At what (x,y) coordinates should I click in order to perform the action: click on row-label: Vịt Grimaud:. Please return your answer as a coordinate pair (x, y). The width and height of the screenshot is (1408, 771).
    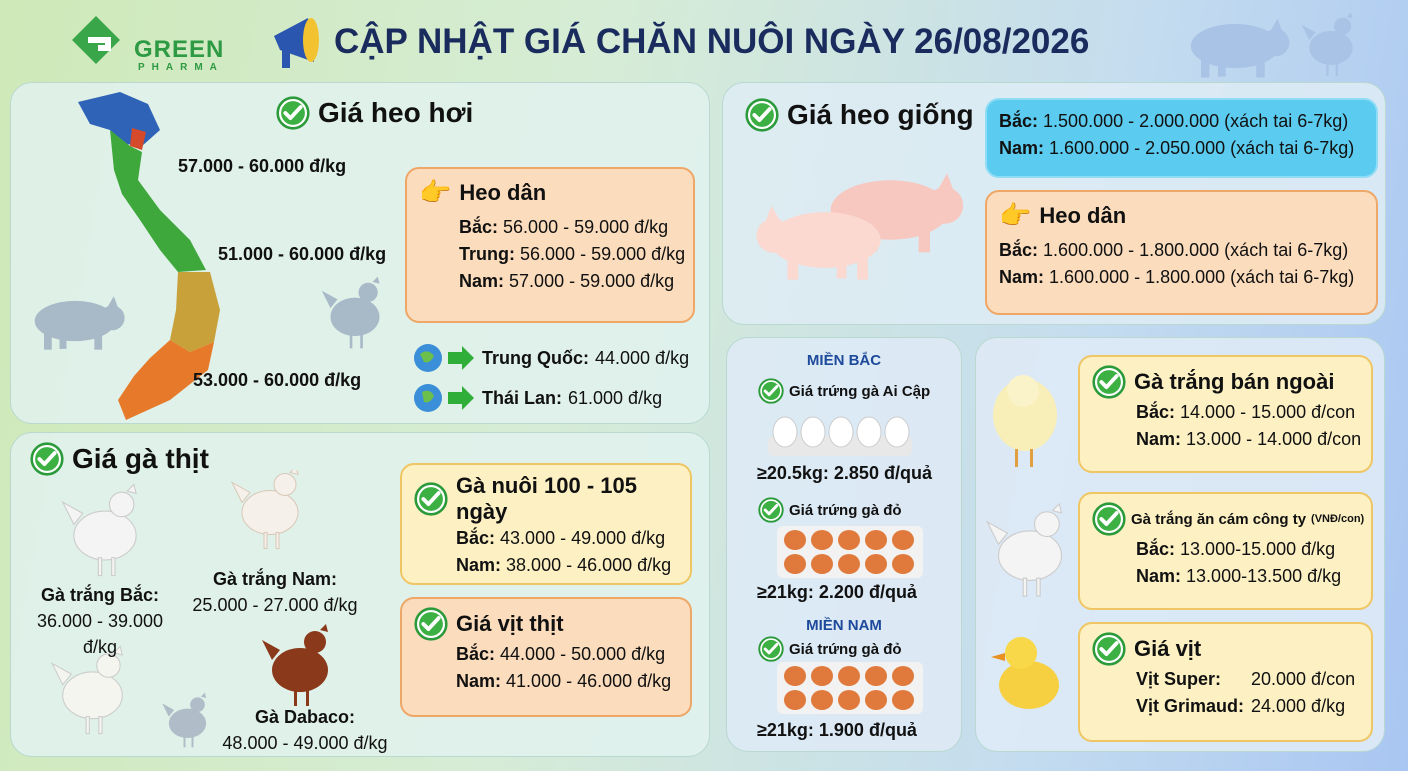
    Looking at the image, I should click on (1190, 706).